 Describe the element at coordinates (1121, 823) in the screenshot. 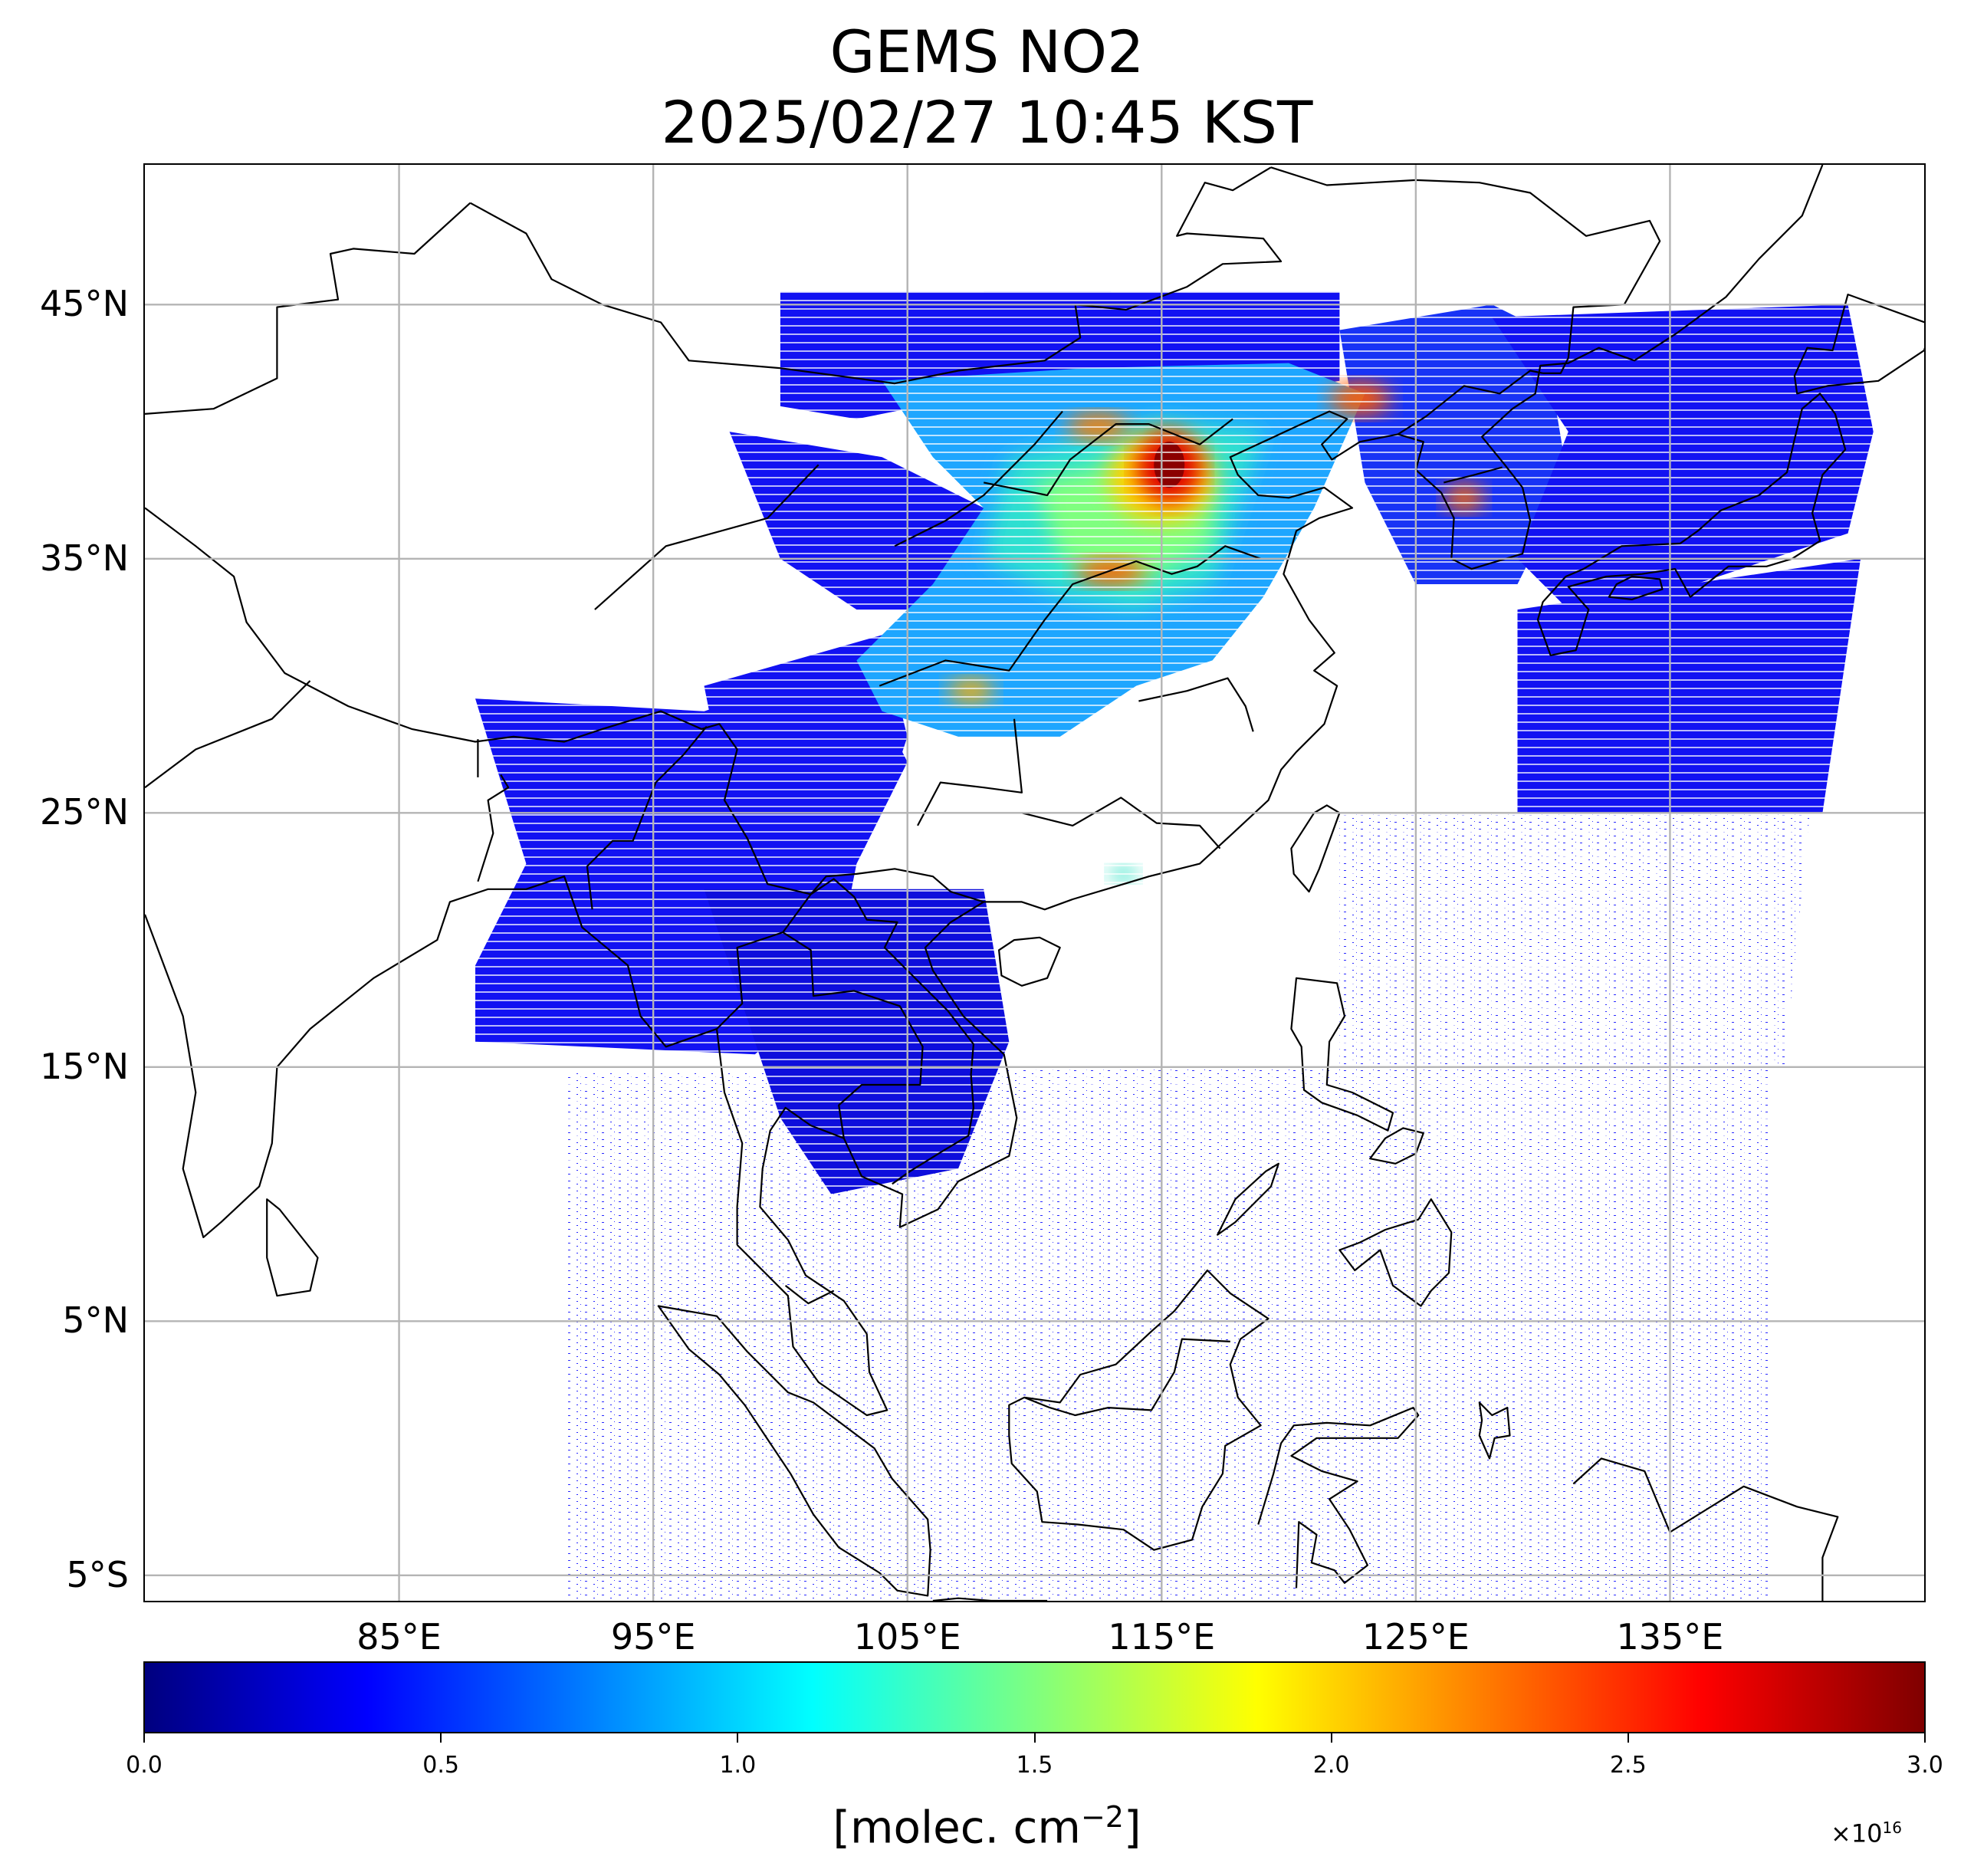

I see `border-china-provinces-d` at that location.